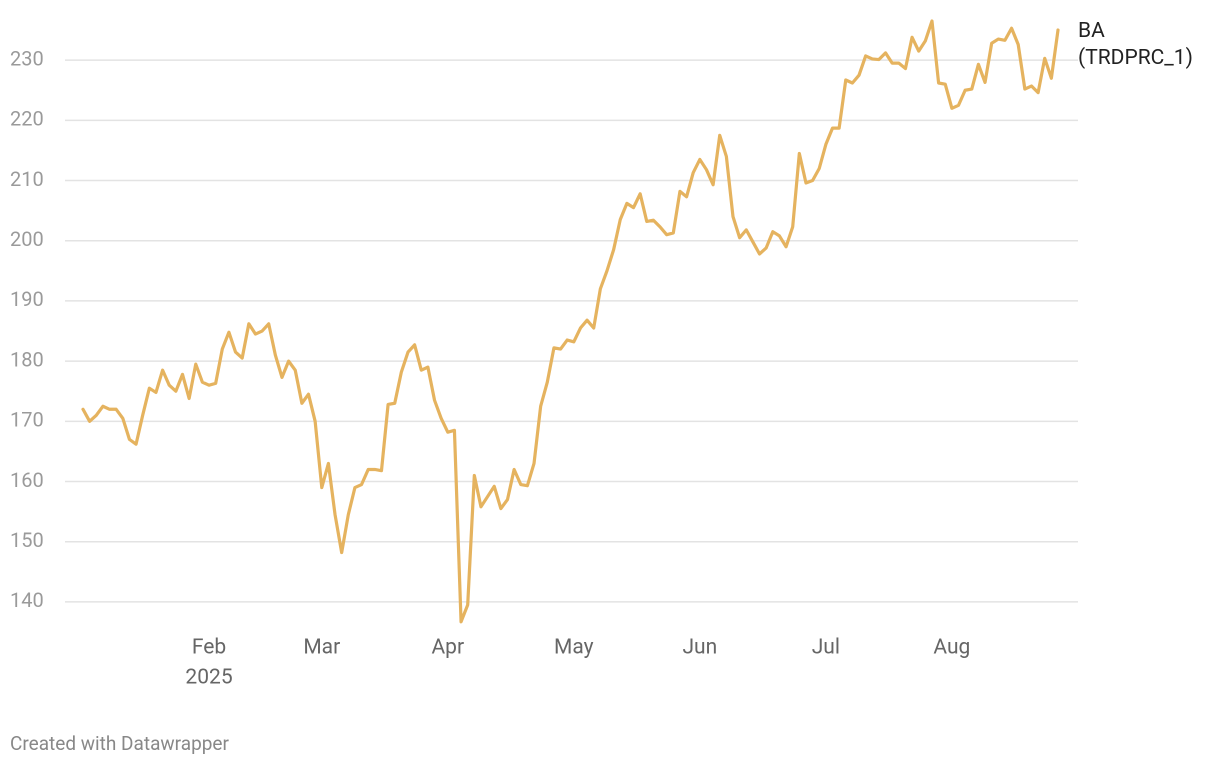 The height and width of the screenshot is (768, 1220). I want to click on y-tick-label: 170, so click(27, 420).